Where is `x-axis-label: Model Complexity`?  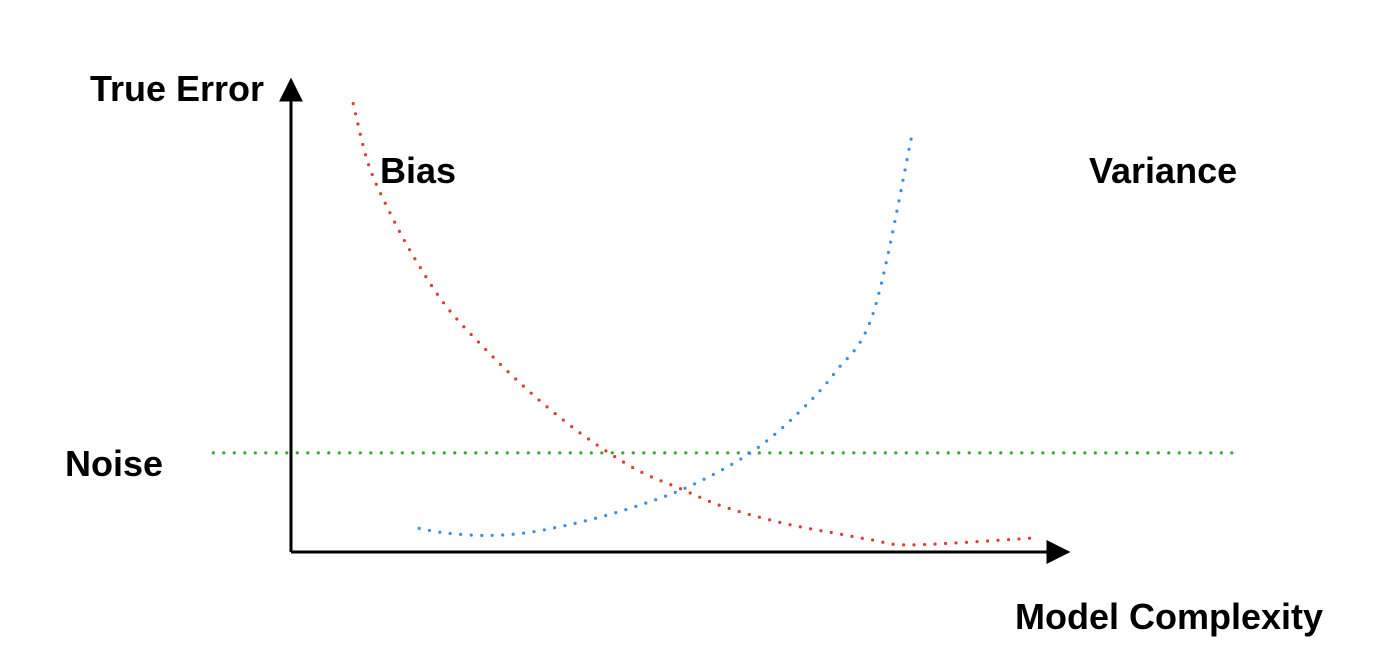 x-axis-label: Model Complexity is located at coordinates (1169, 616).